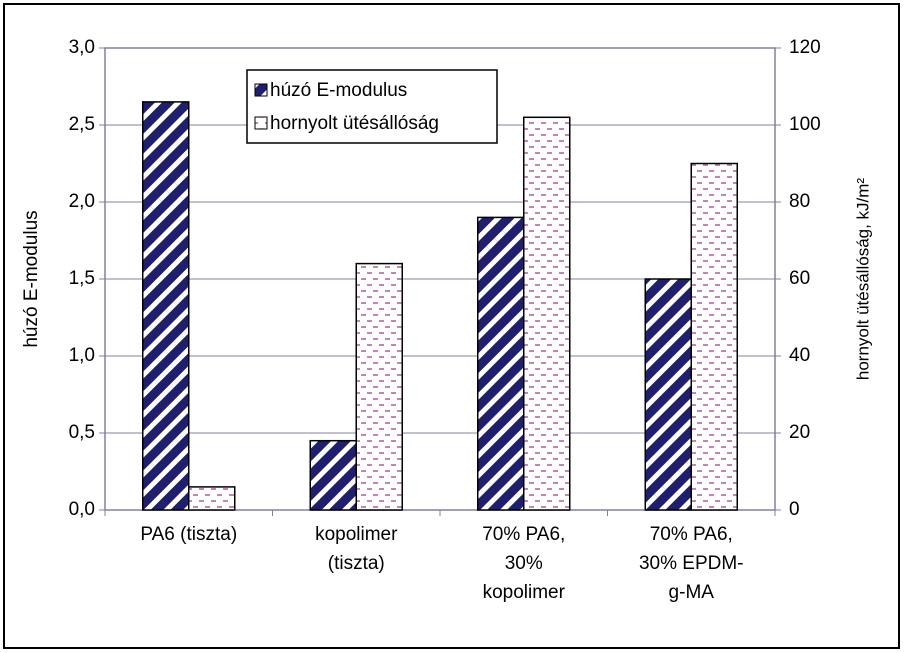 The height and width of the screenshot is (653, 905). Describe the element at coordinates (799, 432) in the screenshot. I see `y2-tick-label: 20` at that location.